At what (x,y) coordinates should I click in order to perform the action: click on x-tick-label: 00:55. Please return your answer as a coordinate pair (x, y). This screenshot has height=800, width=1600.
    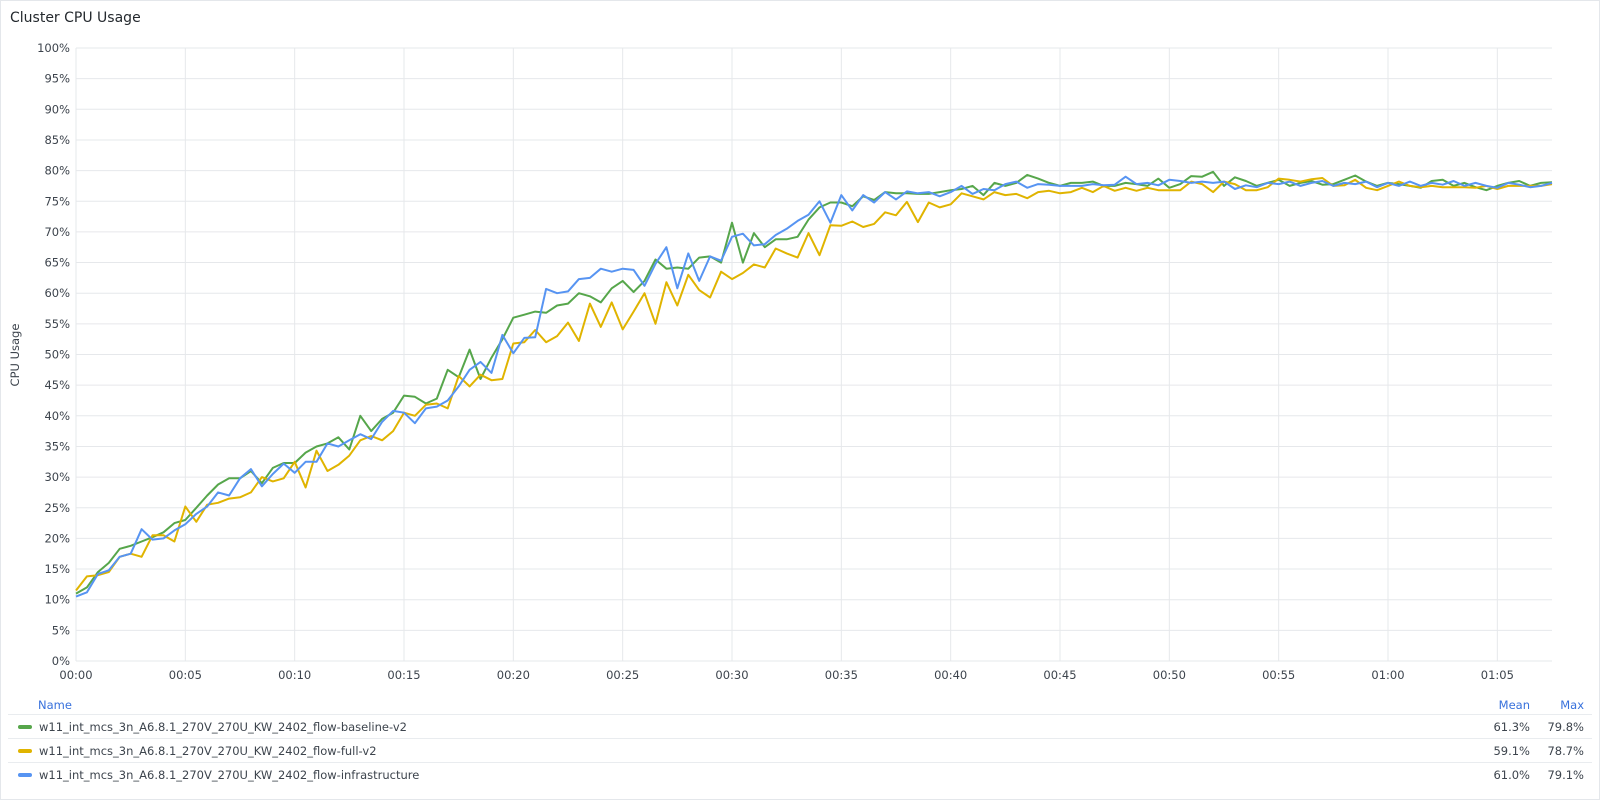
    Looking at the image, I should click on (1278, 675).